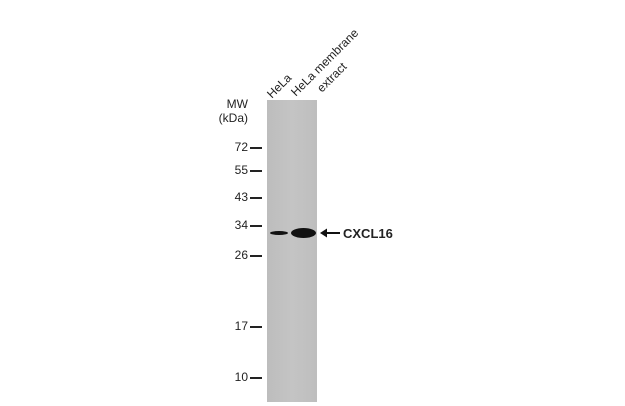  What do you see at coordinates (330, 233) in the screenshot?
I see `left-arrow-icon` at bounding box center [330, 233].